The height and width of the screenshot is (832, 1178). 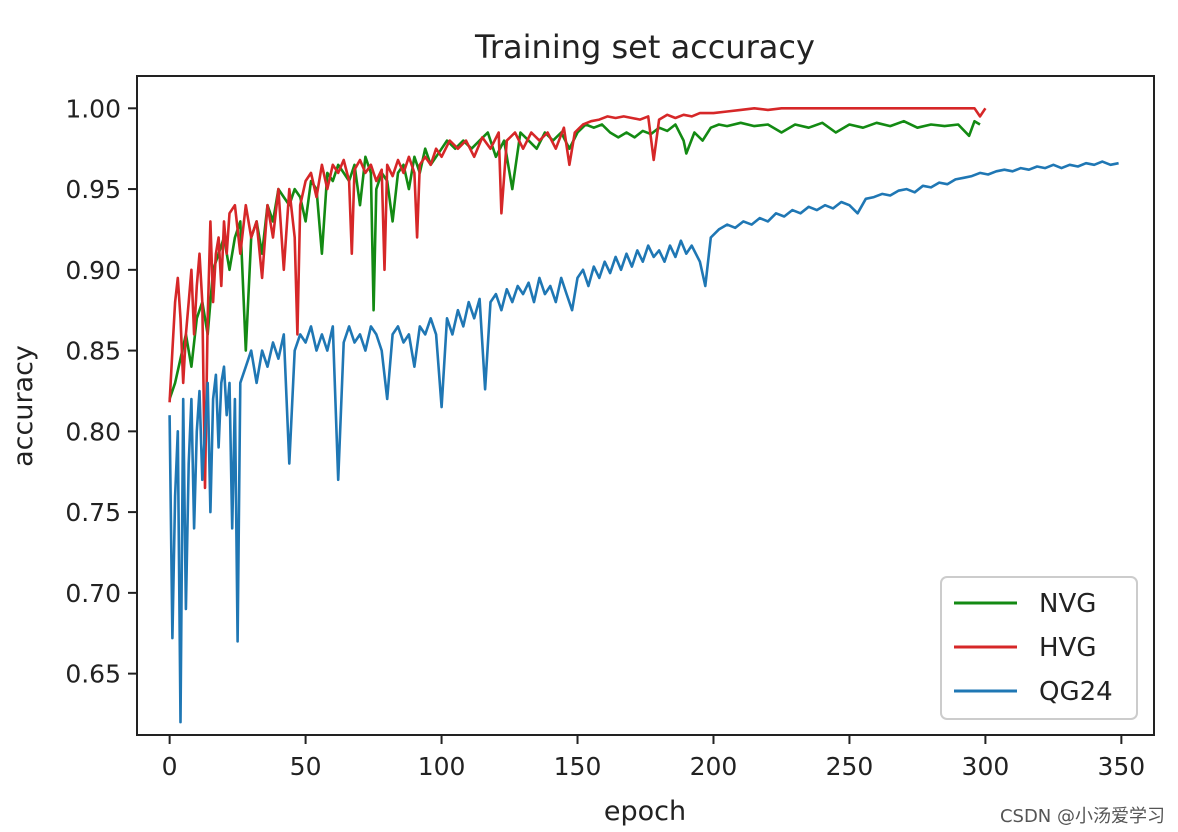 What do you see at coordinates (1067, 648) in the screenshot?
I see `legend-label-hvg: HVG` at bounding box center [1067, 648].